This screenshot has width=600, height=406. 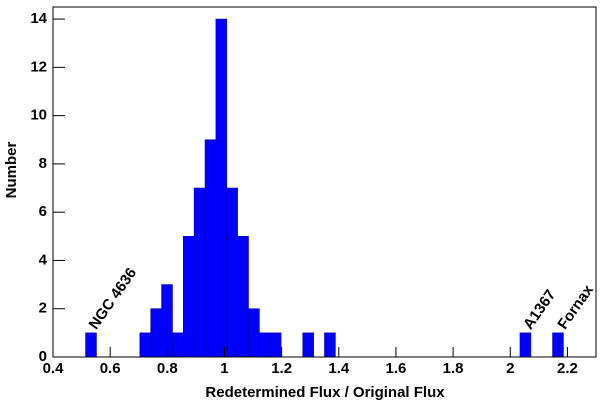 I want to click on x-tick-label: 2, so click(x=510, y=368).